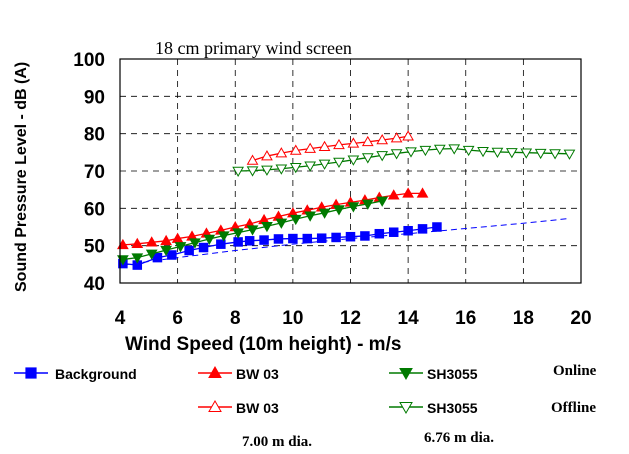 This screenshot has width=629, height=454. I want to click on legend-marker-bw03-offline, so click(215, 405).